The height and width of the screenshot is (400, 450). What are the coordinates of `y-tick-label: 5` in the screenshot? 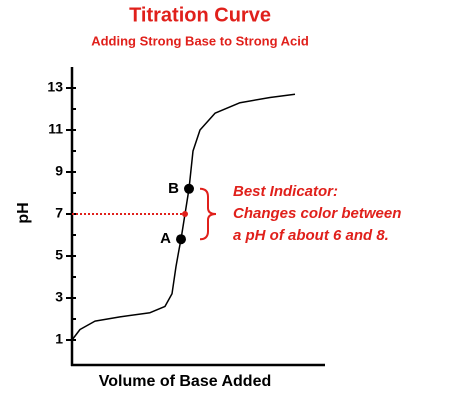 It's located at (59, 255).